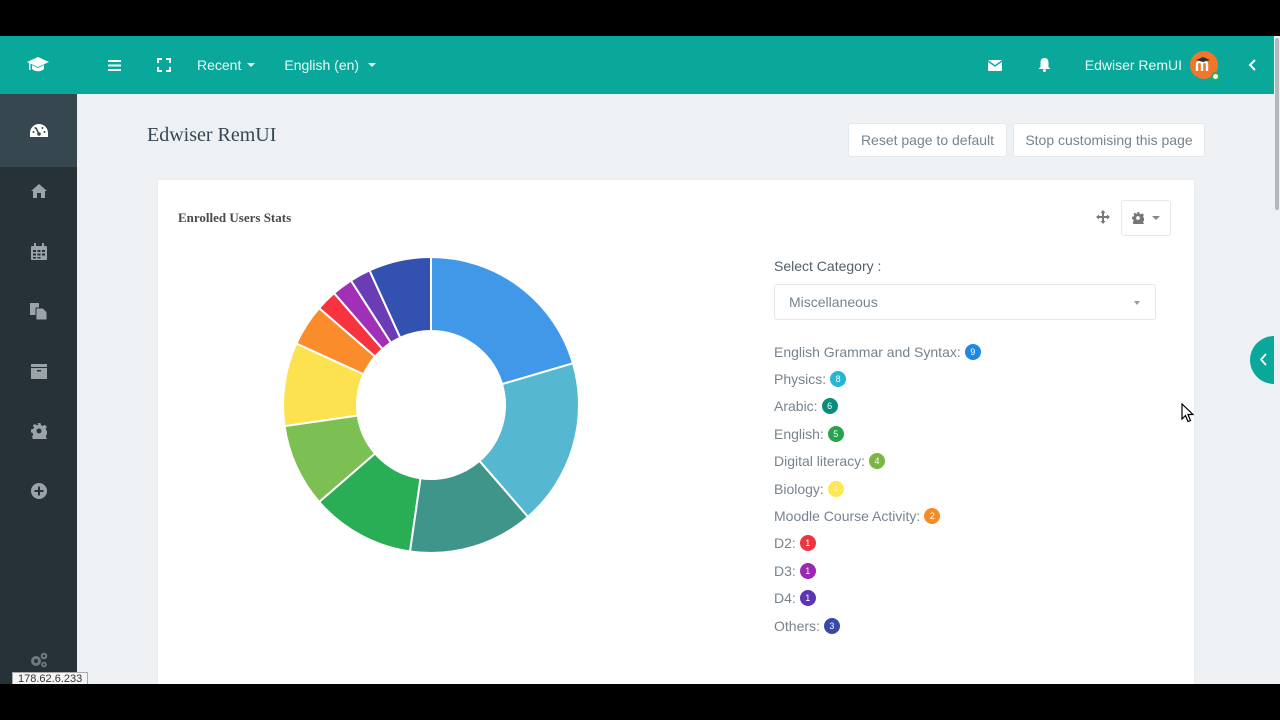 The image size is (1280, 720). I want to click on hamburger-icon, so click(114, 65).